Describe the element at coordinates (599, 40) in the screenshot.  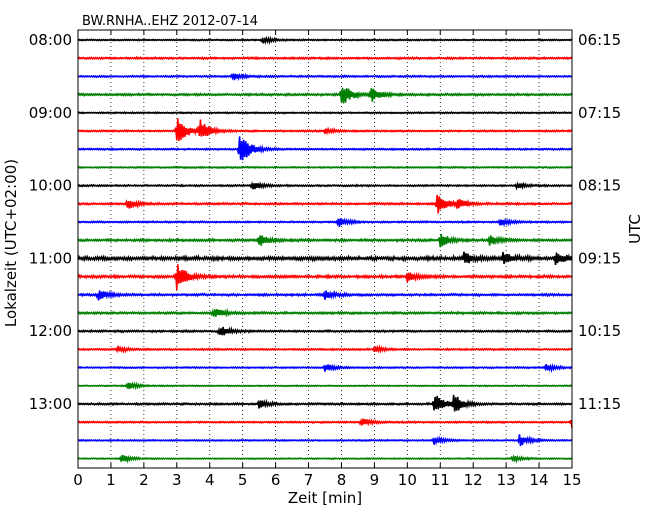
I see `y-tick-label-right: 06:15` at that location.